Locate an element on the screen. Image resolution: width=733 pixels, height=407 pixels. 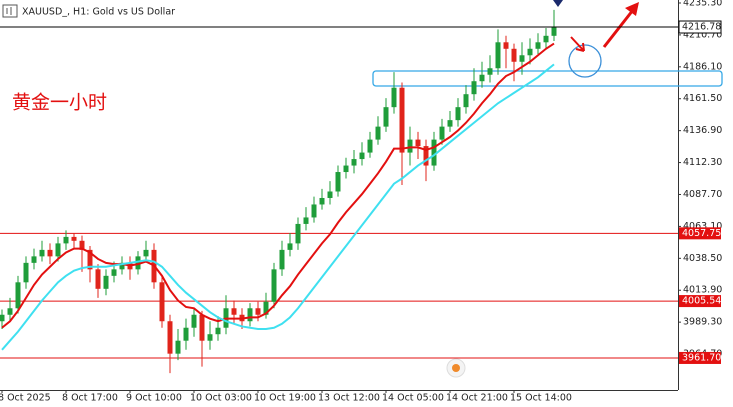
y-tick-label: 4161.50 is located at coordinates (702, 98).